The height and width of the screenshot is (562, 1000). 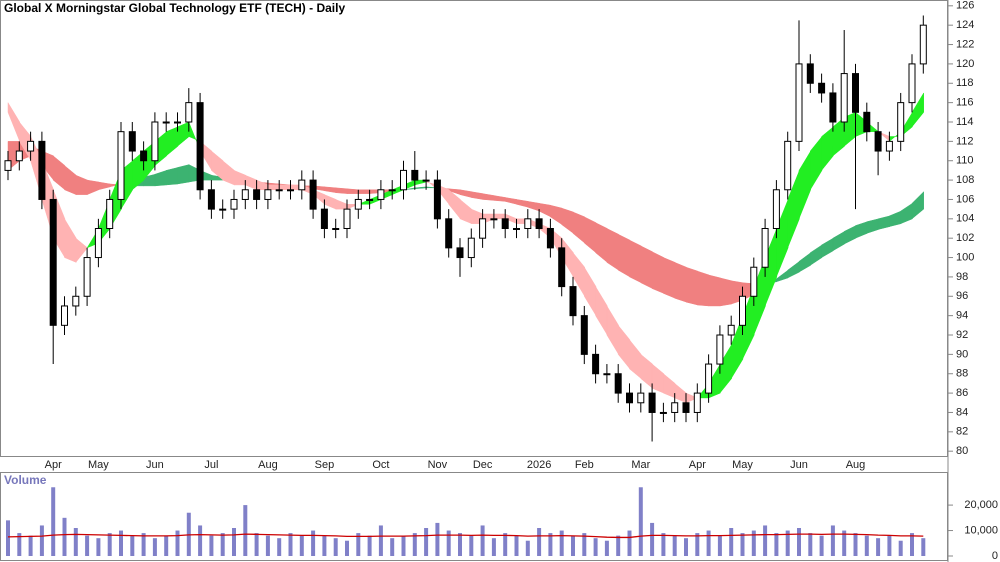 I want to click on y-tick-label: 88, so click(x=962, y=374).